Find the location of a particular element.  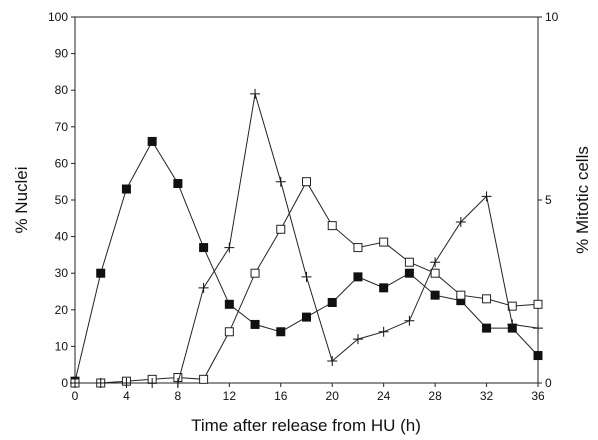

x-tick-label: 36 is located at coordinates (538, 396).